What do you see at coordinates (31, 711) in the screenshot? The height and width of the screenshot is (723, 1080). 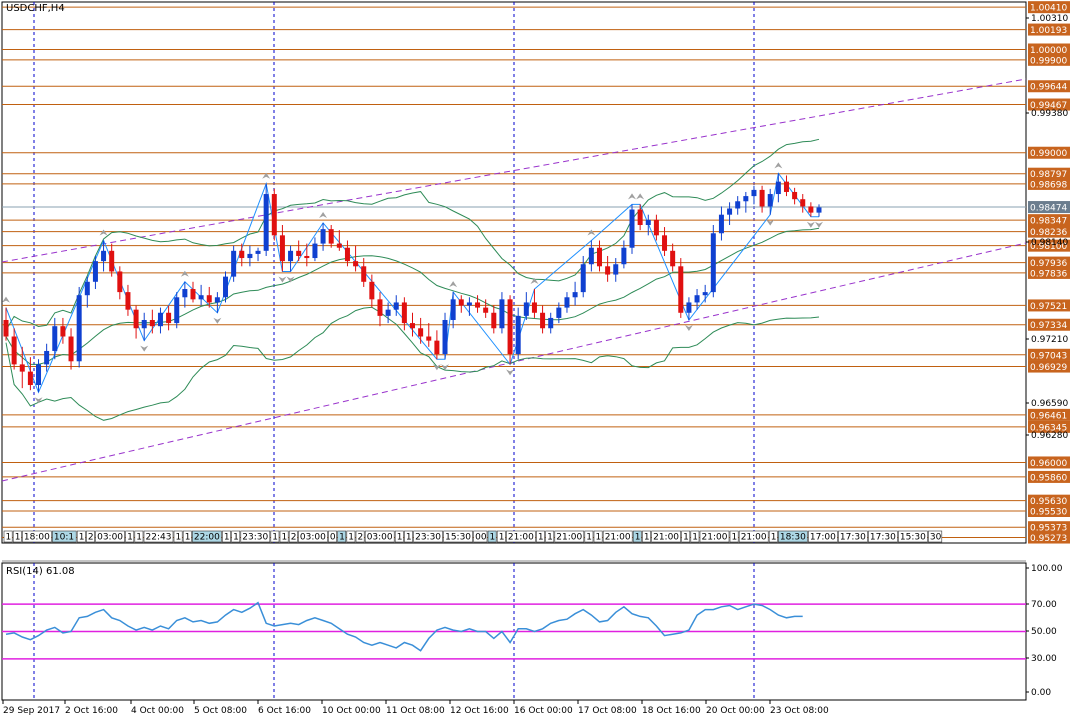 I see `time-axis-label: 29 Sep 2017` at bounding box center [31, 711].